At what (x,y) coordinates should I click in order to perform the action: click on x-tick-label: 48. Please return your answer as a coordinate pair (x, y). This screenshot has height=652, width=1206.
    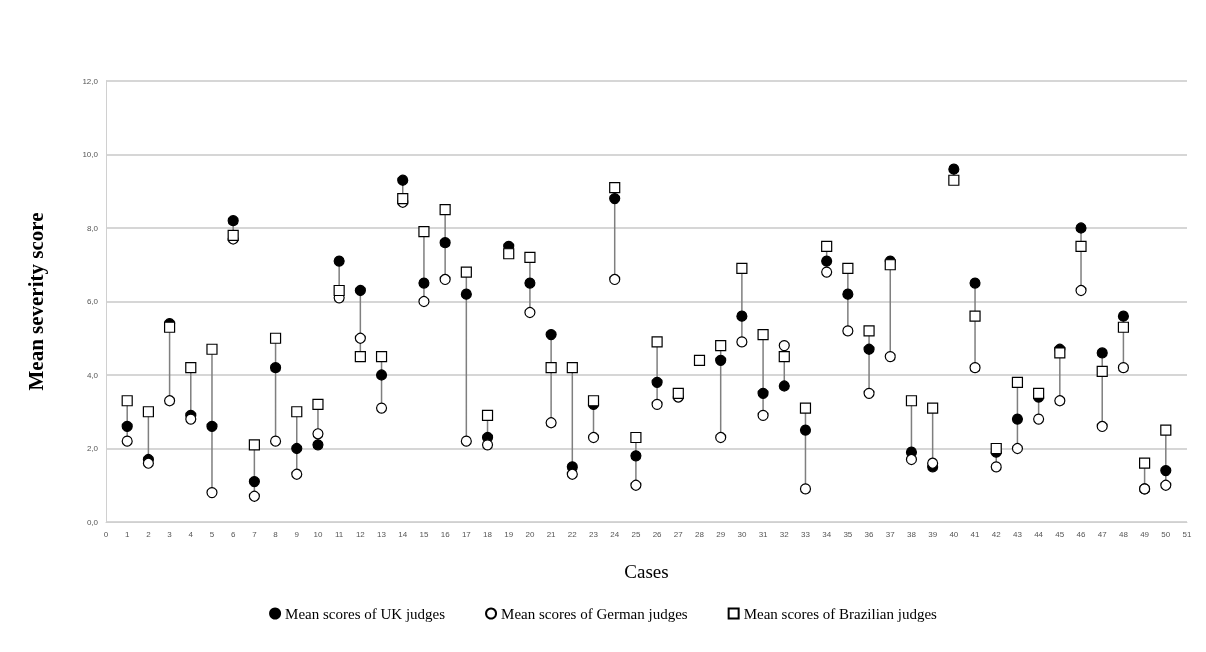
    Looking at the image, I should click on (1123, 534).